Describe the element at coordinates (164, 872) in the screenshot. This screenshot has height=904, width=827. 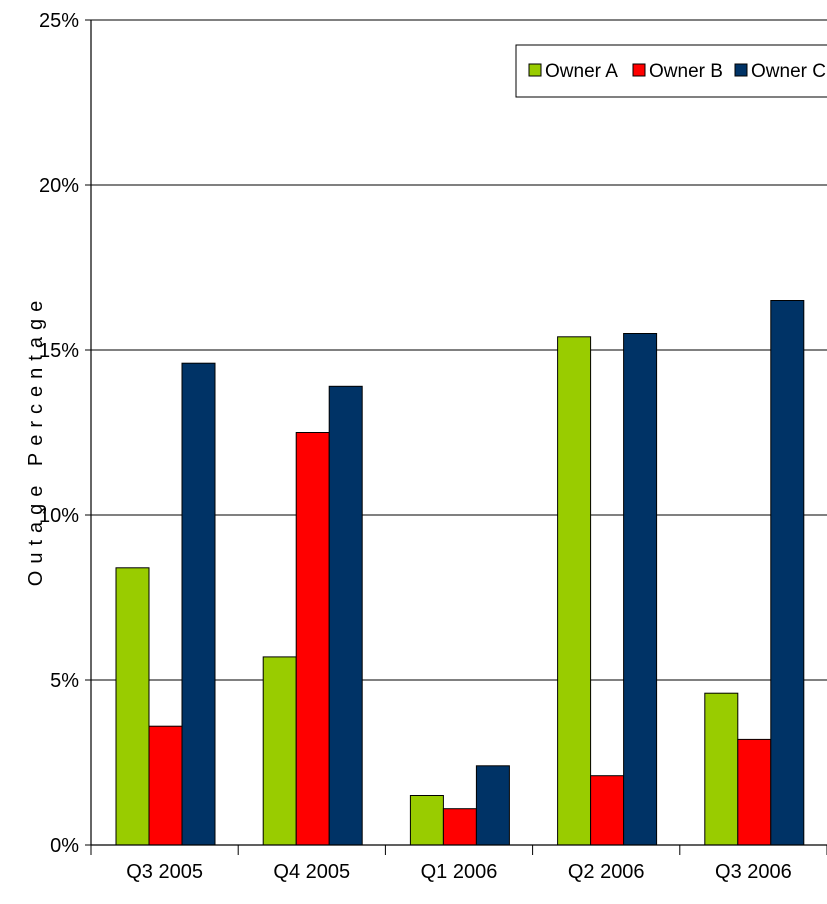
I see `x-tick-label: Q3 2005` at that location.